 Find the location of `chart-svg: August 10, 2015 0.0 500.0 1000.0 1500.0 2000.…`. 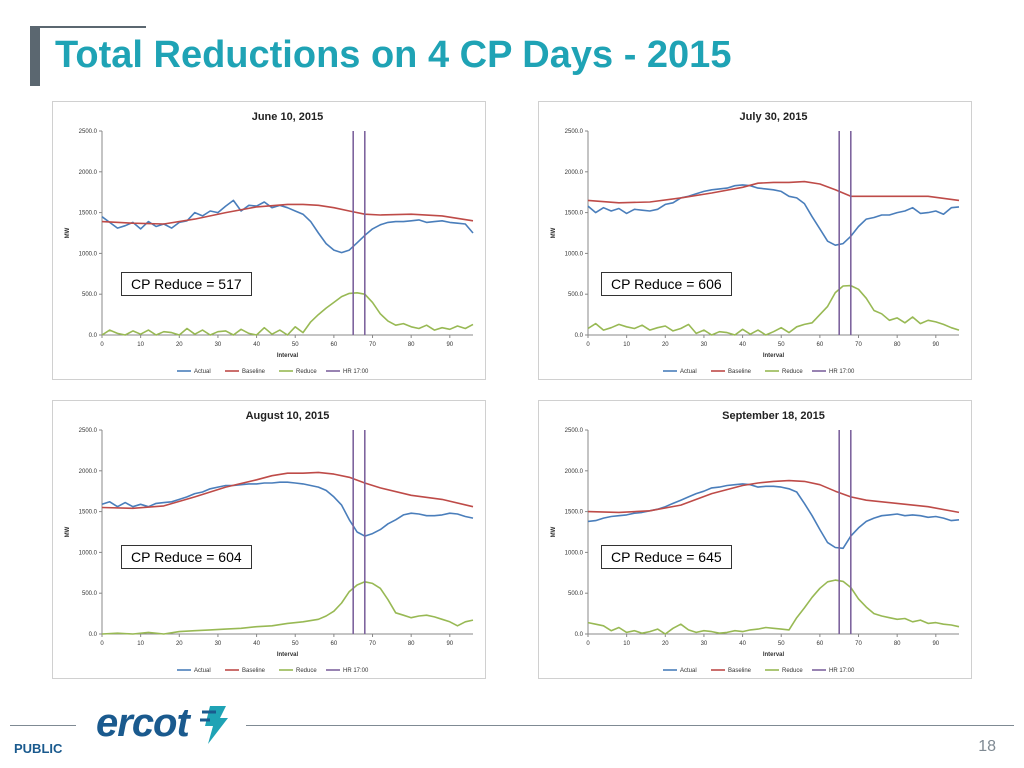

chart-svg: August 10, 2015 0.0 500.0 1000.0 1500.0 2000.… is located at coordinates (269, 542).